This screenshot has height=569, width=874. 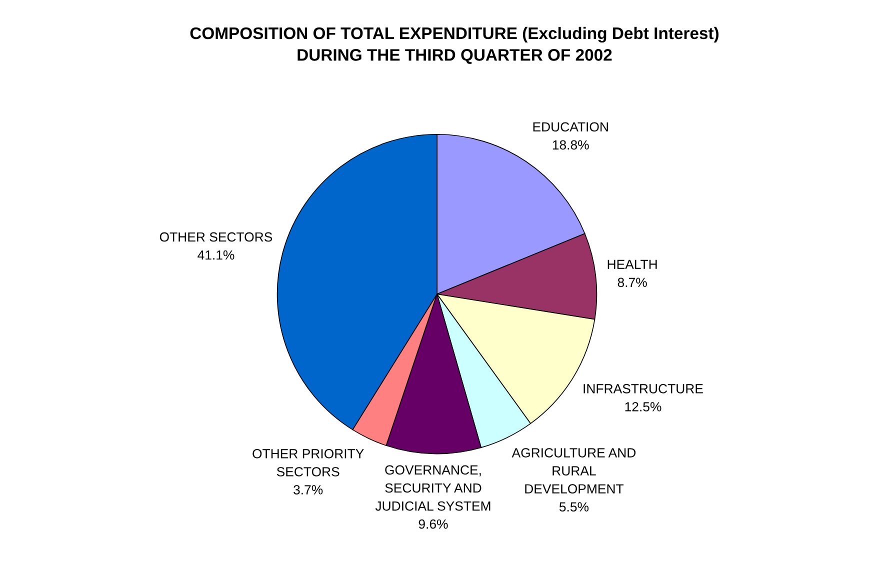 I want to click on data-label: 12.5%, so click(x=643, y=407).